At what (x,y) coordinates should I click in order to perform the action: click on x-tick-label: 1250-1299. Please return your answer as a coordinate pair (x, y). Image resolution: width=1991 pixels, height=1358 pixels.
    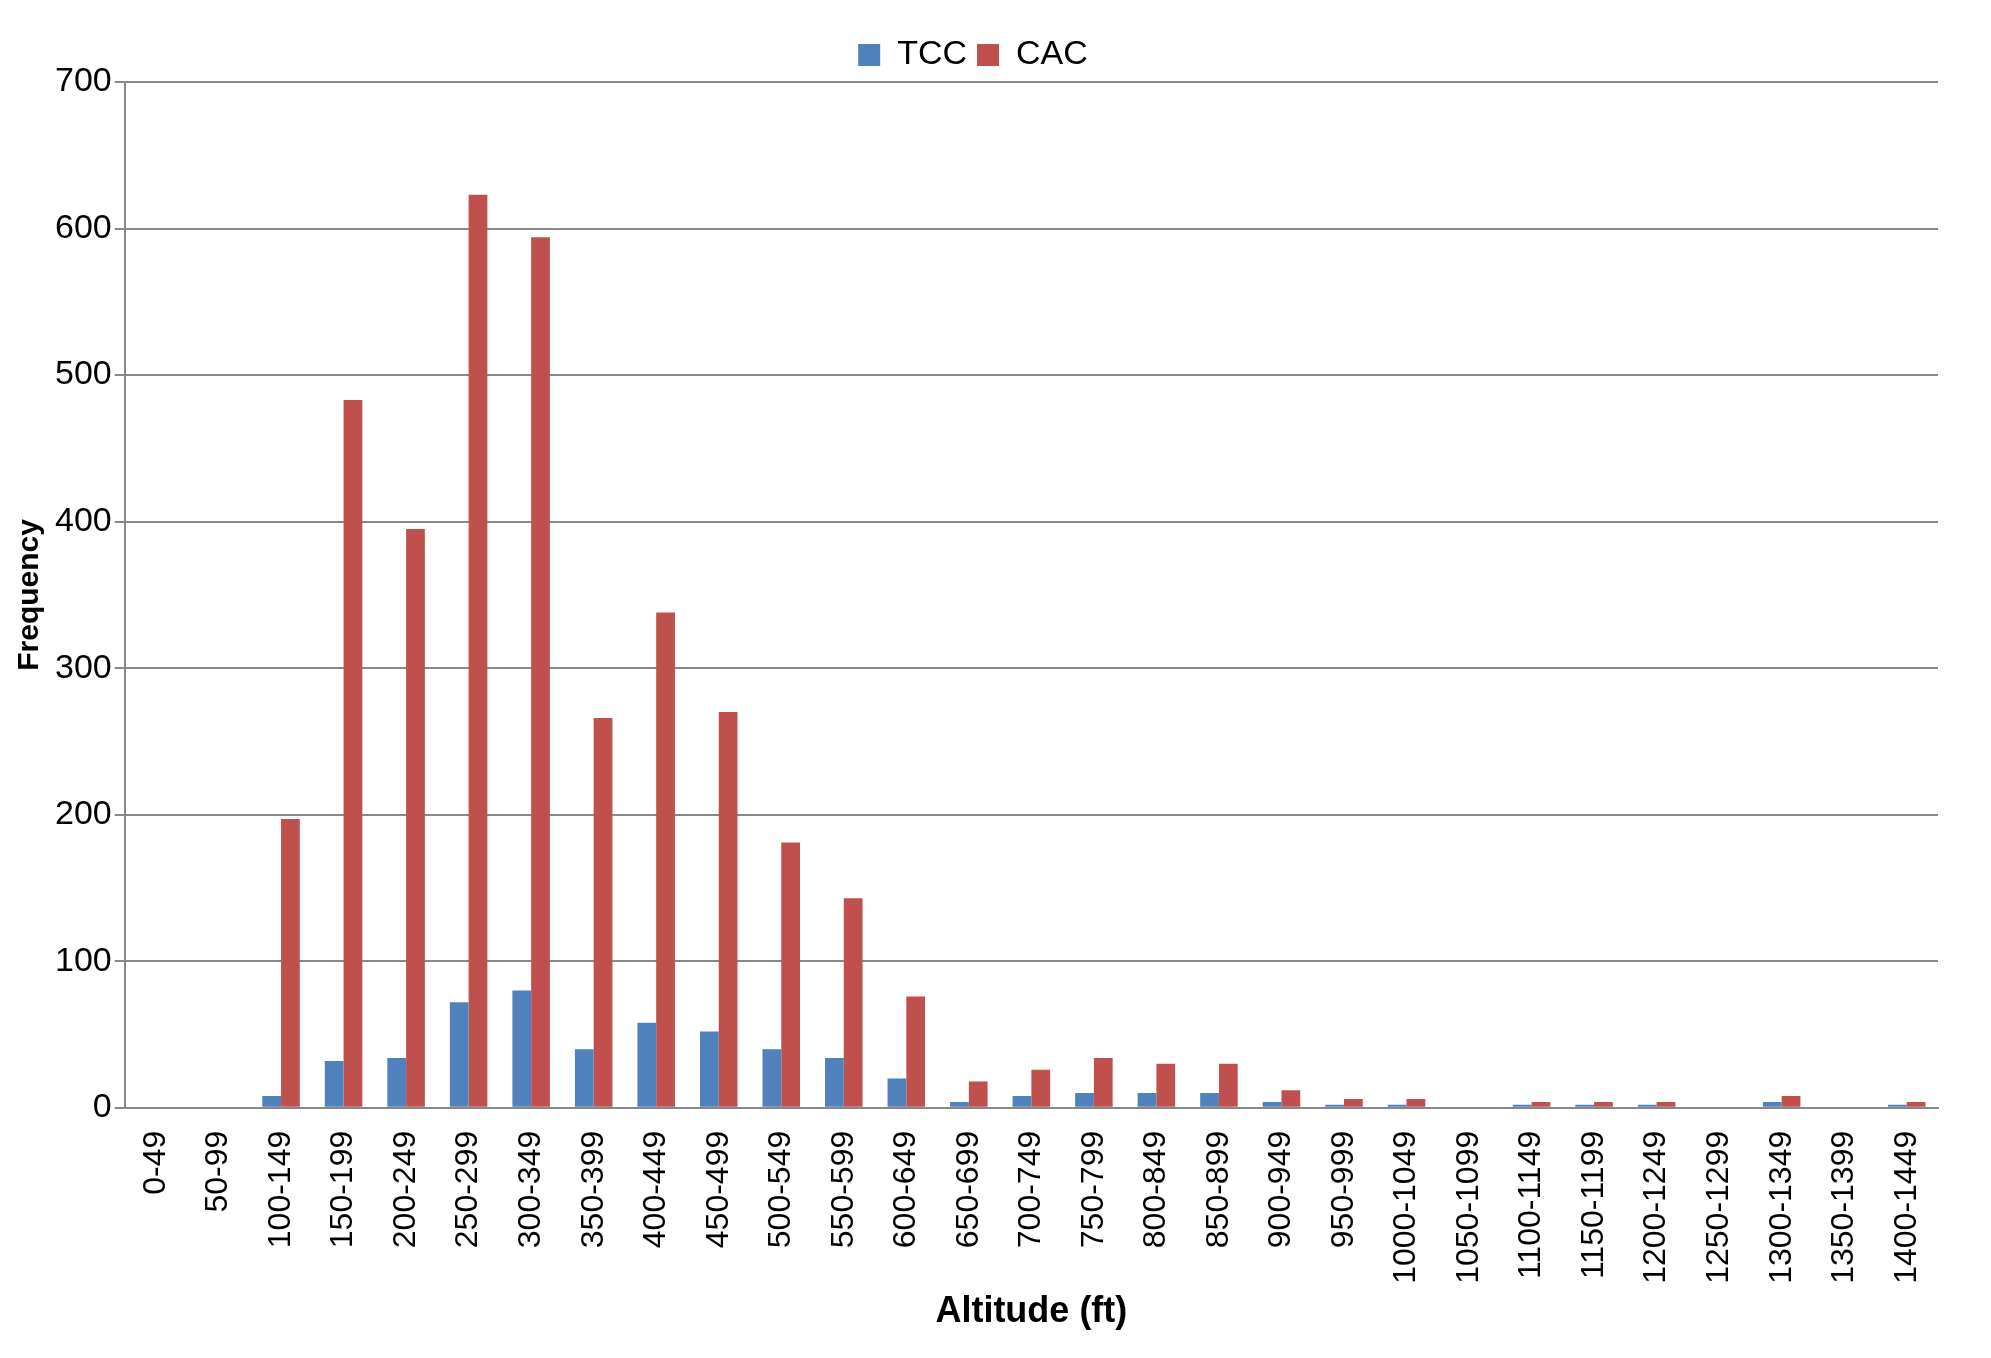
    Looking at the image, I should click on (1716, 1207).